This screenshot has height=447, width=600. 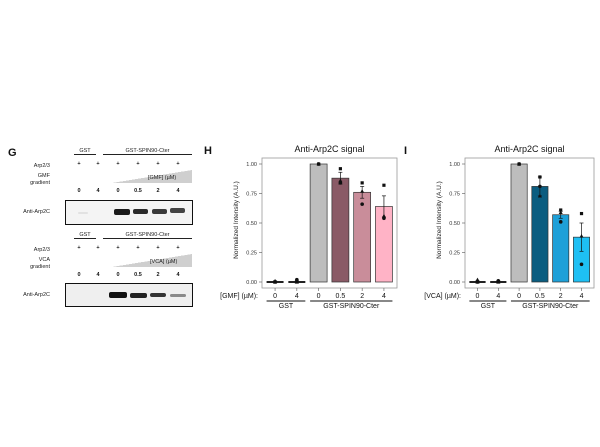 What do you see at coordinates (147, 235) in the screenshot?
I see `group-label-spin90-2: GST-SPIN90-Cter` at bounding box center [147, 235].